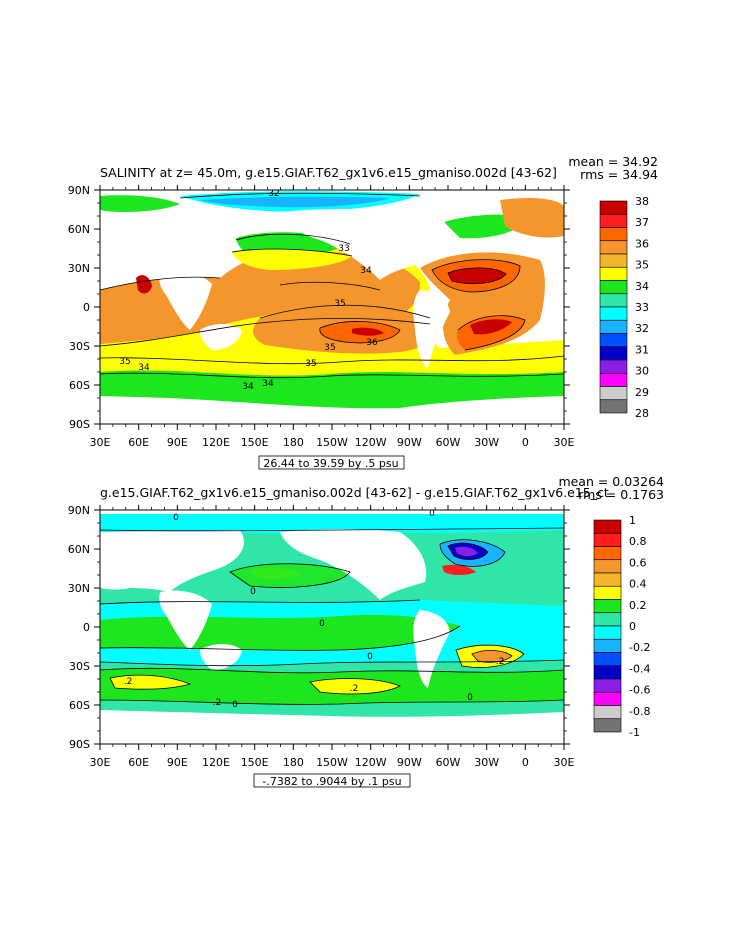  I want to click on p1-fill-south-atlantic-core, so click(491, 327).